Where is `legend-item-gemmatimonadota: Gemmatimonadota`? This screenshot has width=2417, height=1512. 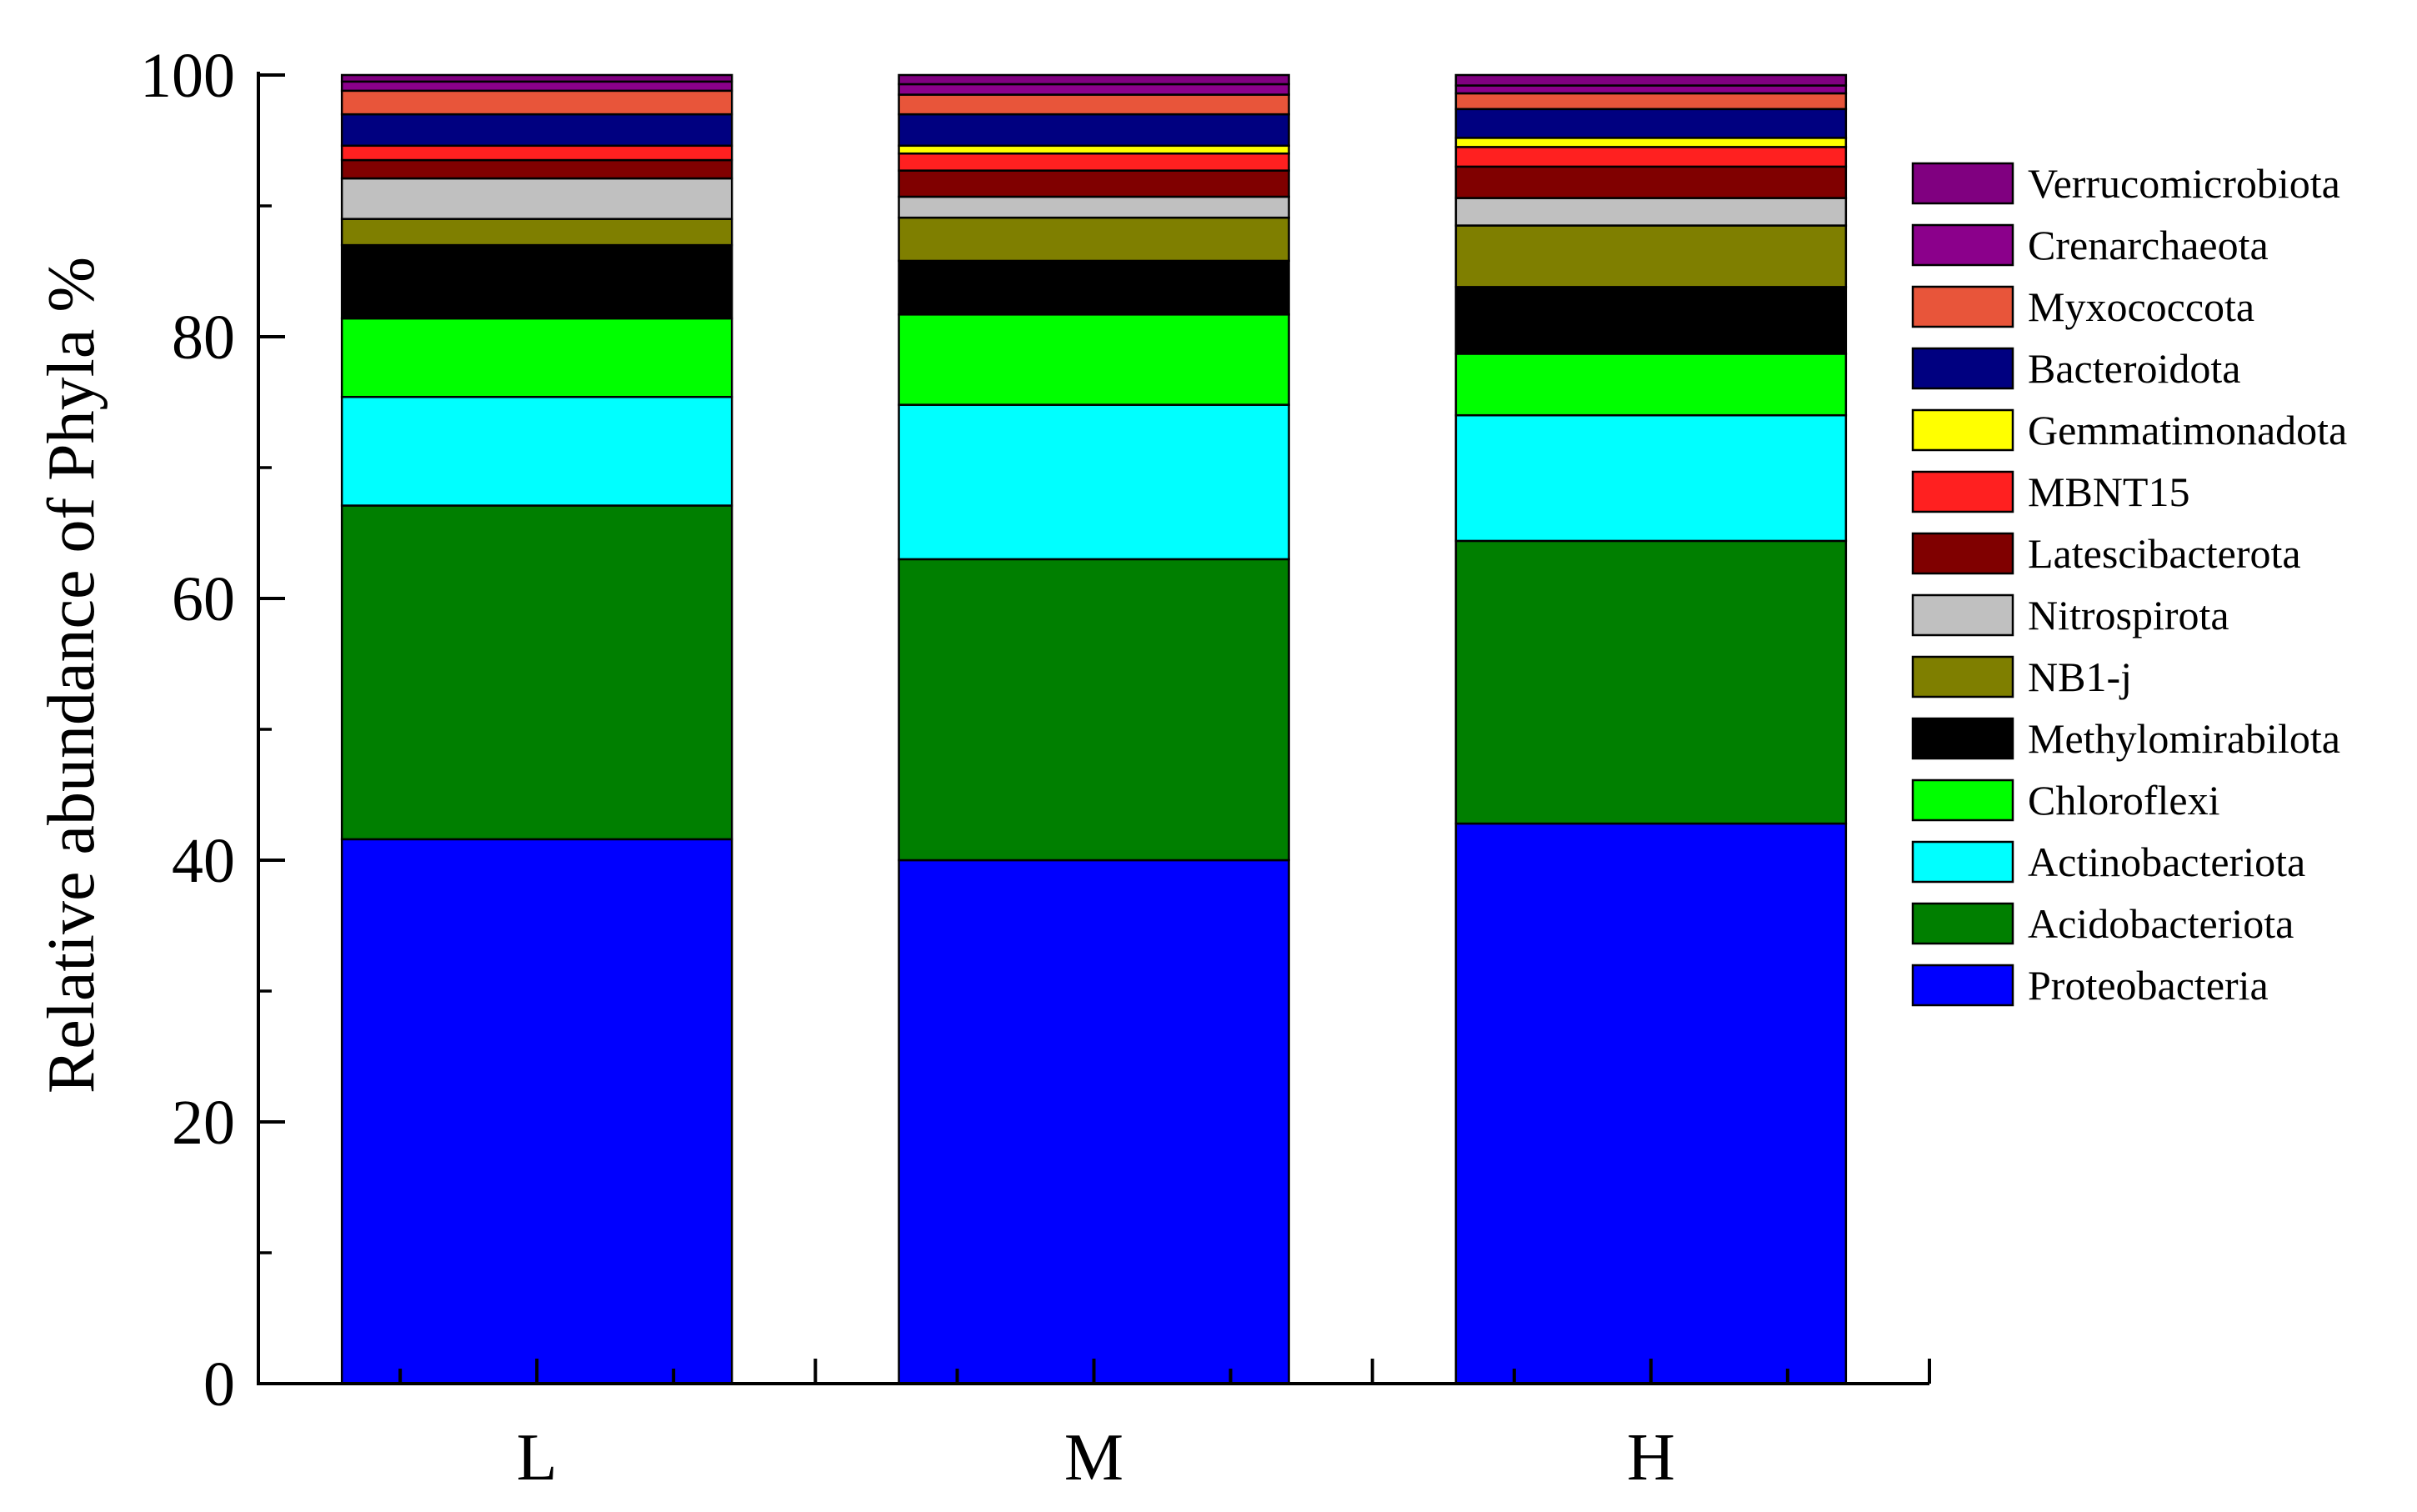 legend-item-gemmatimonadota: Gemmatimonadota is located at coordinates (2129, 430).